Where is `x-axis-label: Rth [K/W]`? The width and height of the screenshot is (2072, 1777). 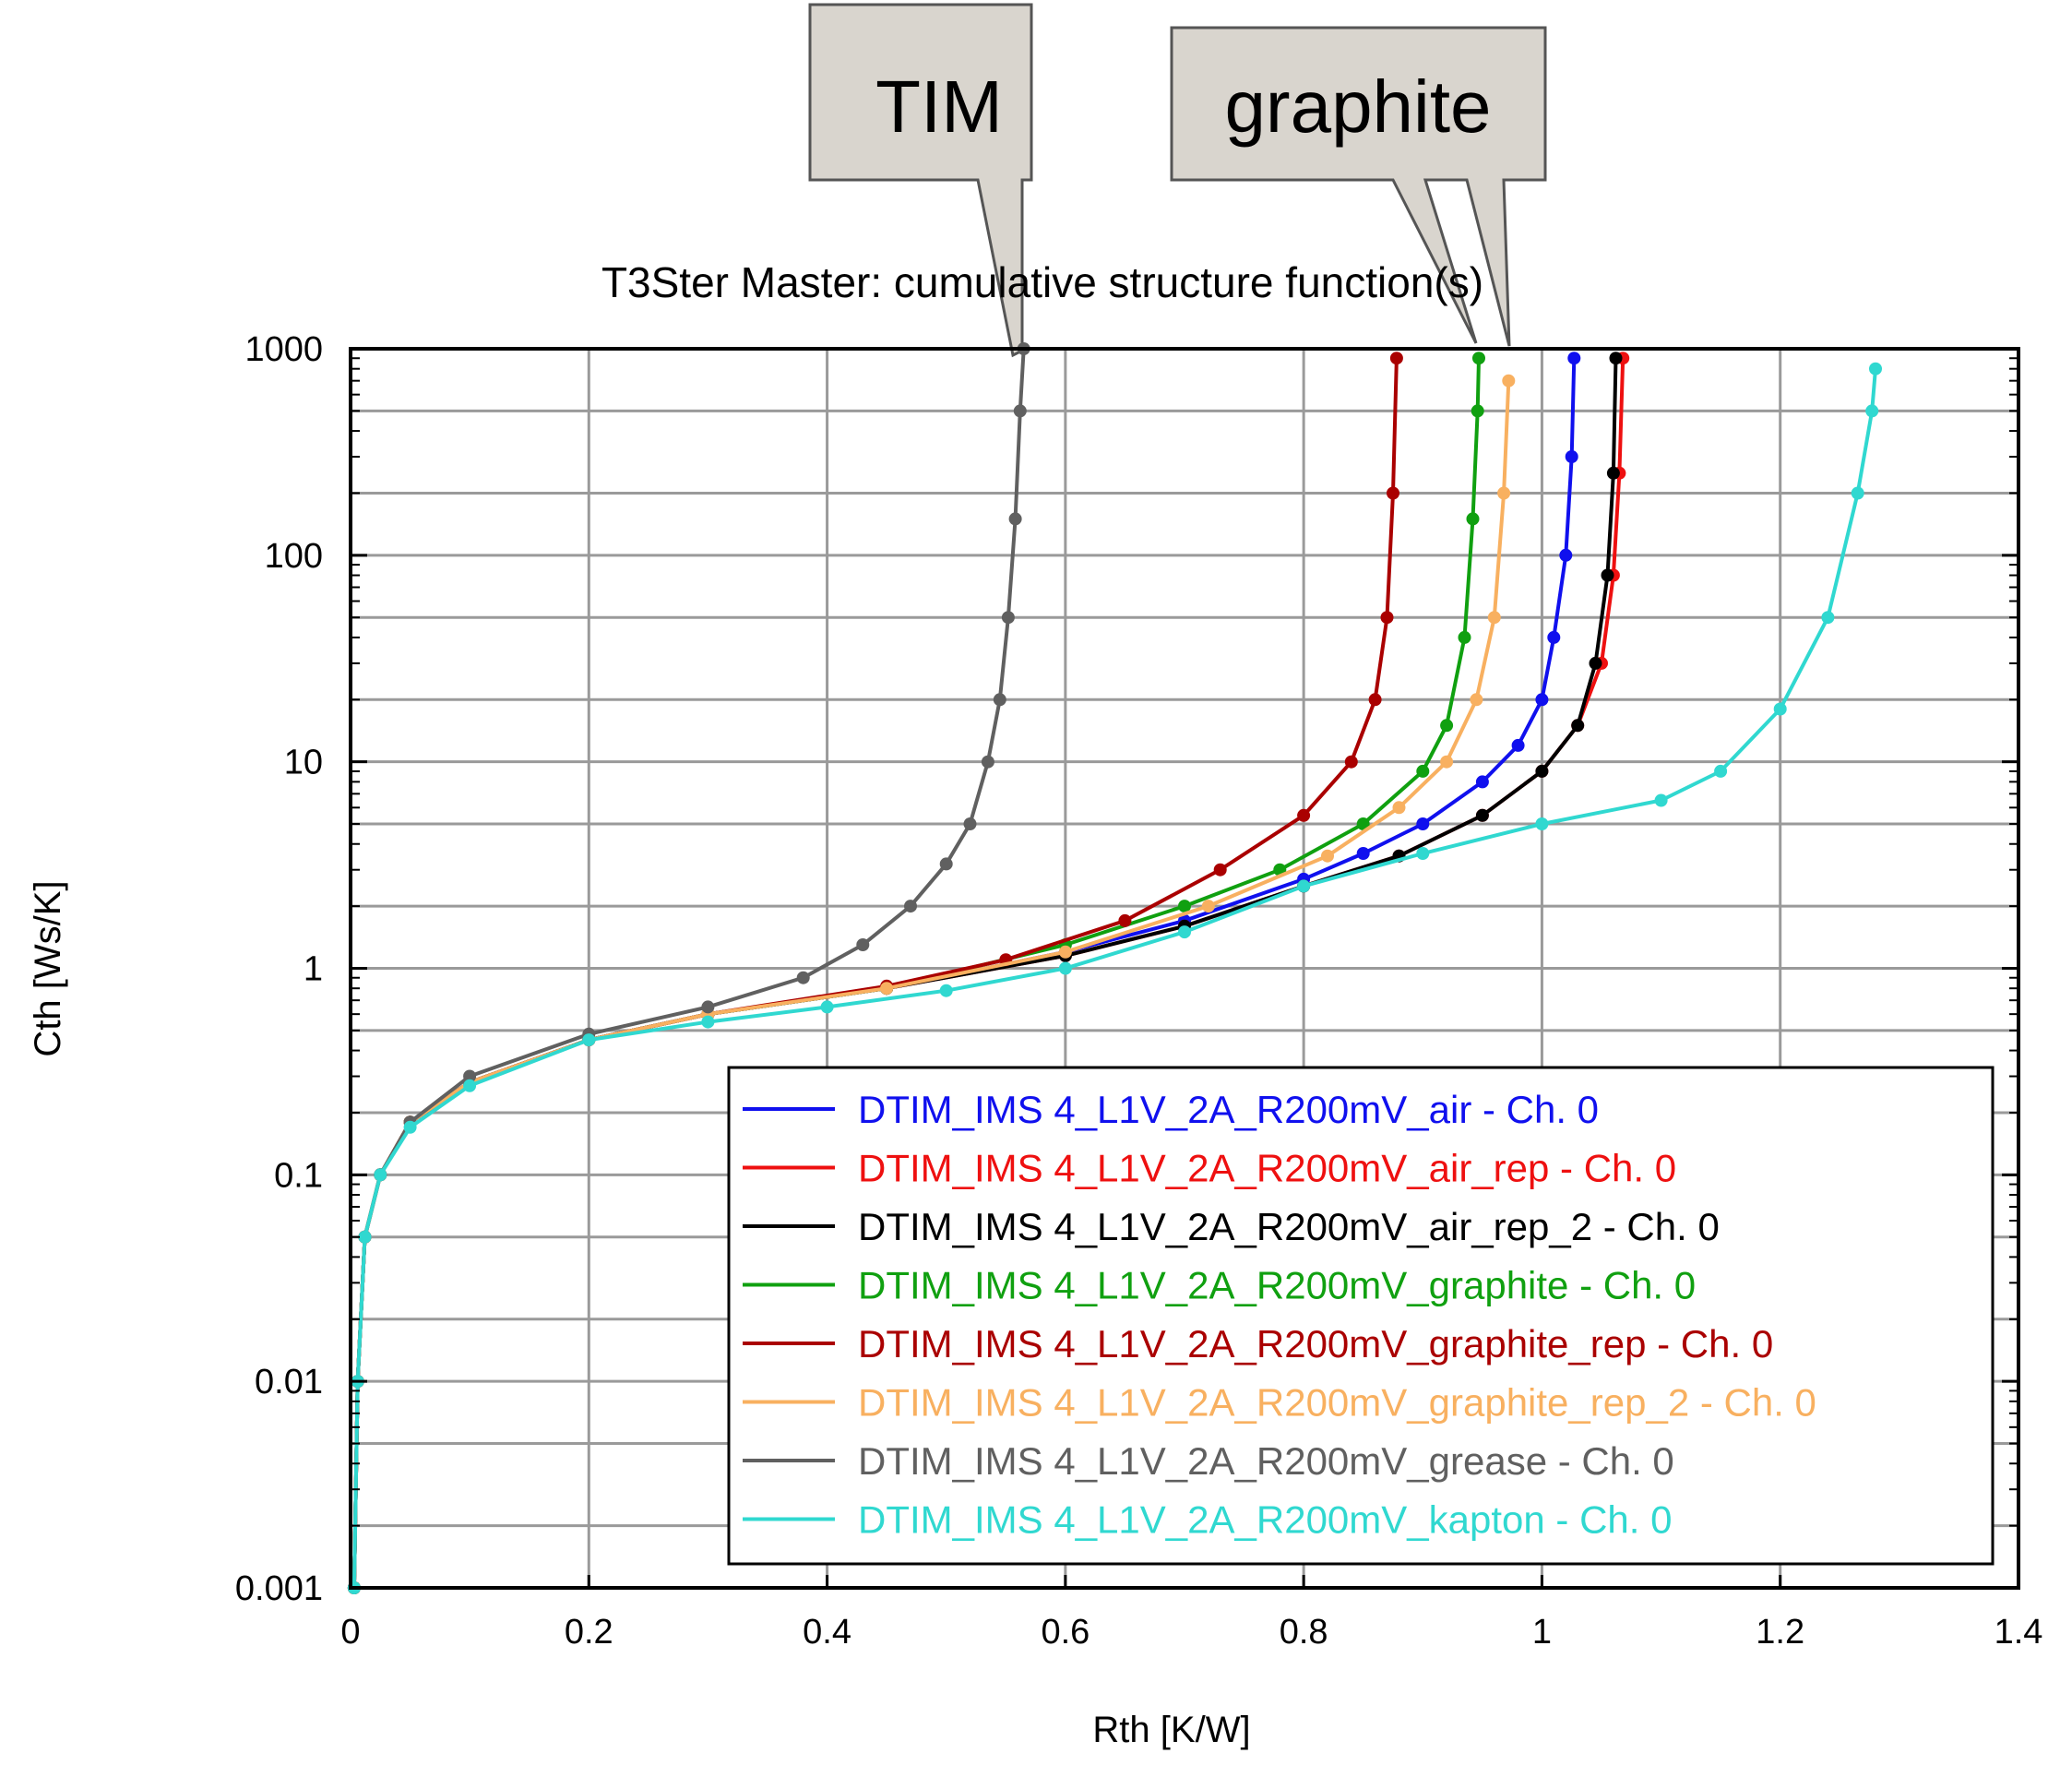 x-axis-label: Rth [K/W] is located at coordinates (1171, 1730).